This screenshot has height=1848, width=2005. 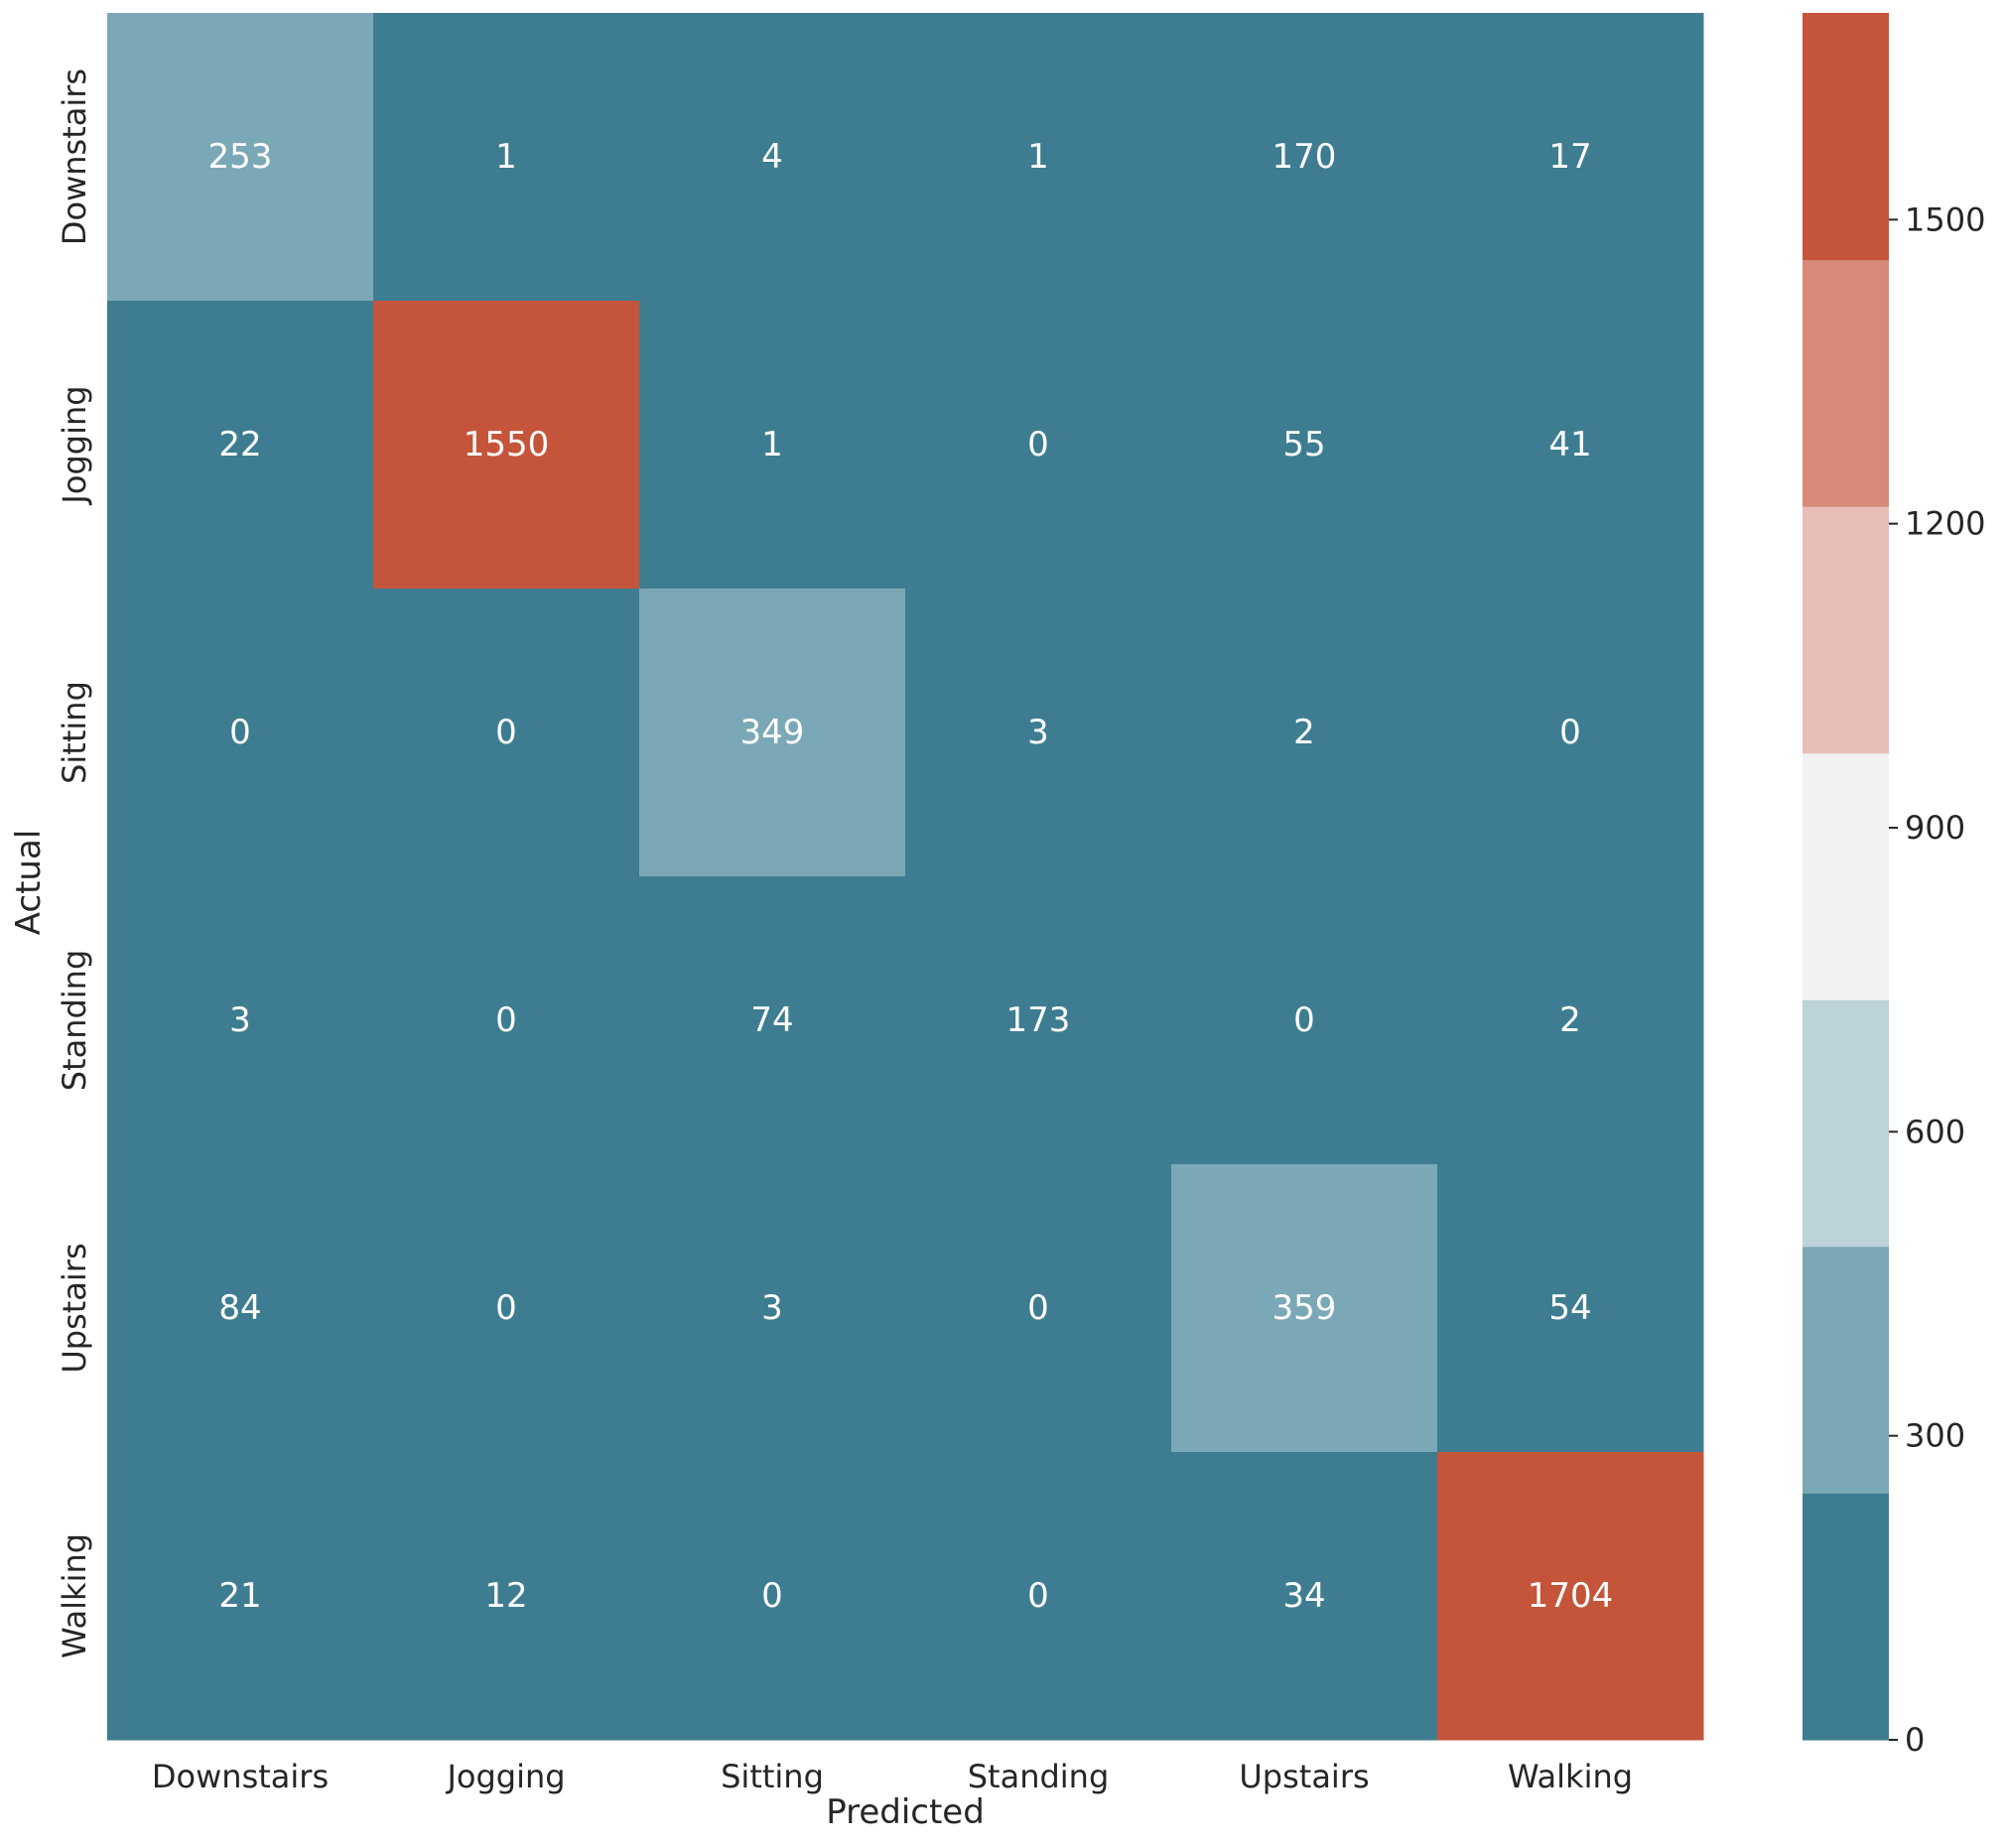 What do you see at coordinates (1937, 979) in the screenshot?
I see `colorbar-tick-labels: 0 300 600 900 1200 1500` at bounding box center [1937, 979].